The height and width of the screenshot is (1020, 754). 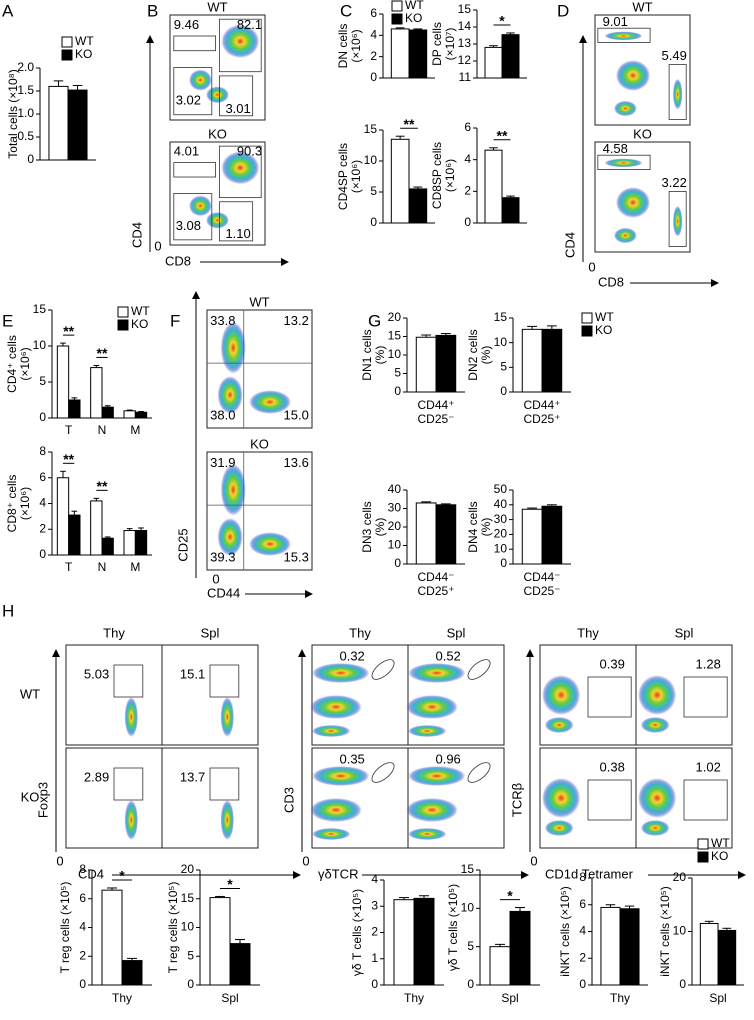 What do you see at coordinates (612, 766) in the screenshot?
I see `gate-label: 0.38` at bounding box center [612, 766].